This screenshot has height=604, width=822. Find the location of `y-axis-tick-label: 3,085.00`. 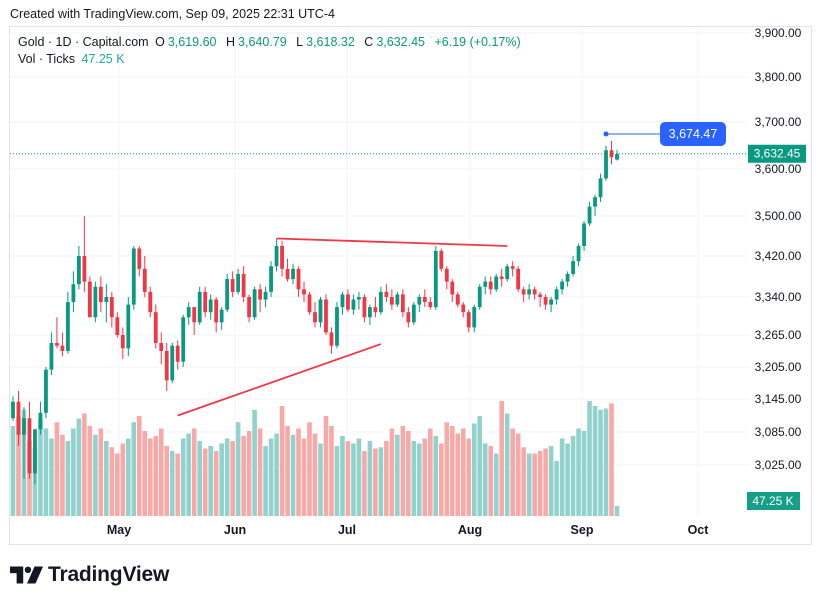

y-axis-tick-label: 3,085.00 is located at coordinates (778, 432).